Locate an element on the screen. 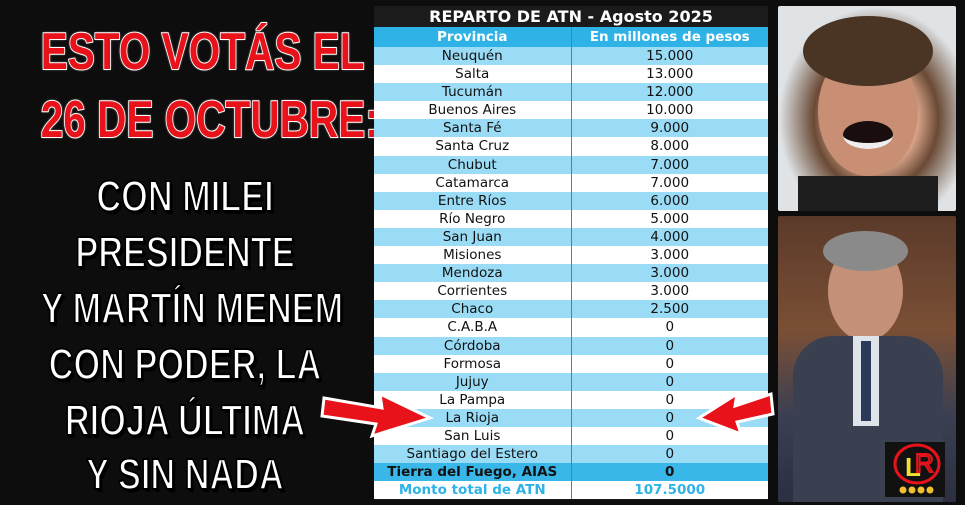 The width and height of the screenshot is (965, 505). arrow-right-icon is located at coordinates (377, 415).